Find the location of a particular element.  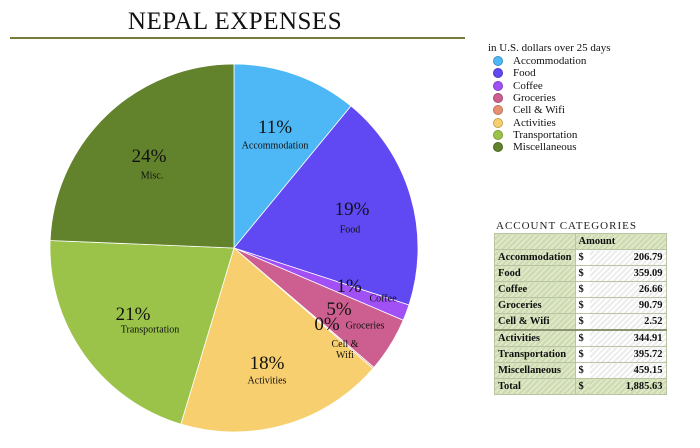

legend-subtitle: in U.S. dollars over 25 days is located at coordinates (549, 48).